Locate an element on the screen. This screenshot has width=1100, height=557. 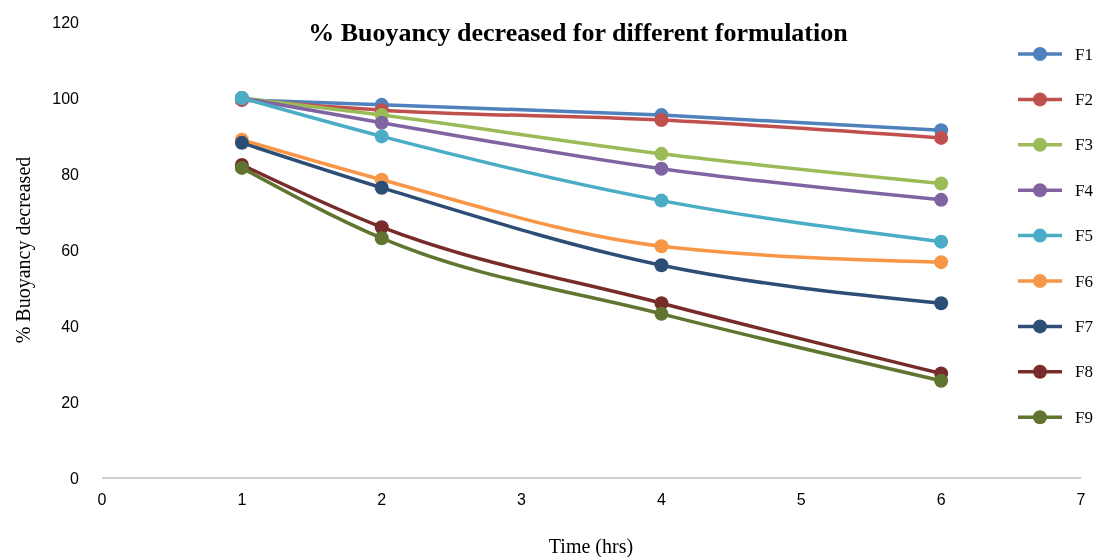
y-axis-title: % Buoyancy decreased is located at coordinates (23, 250).